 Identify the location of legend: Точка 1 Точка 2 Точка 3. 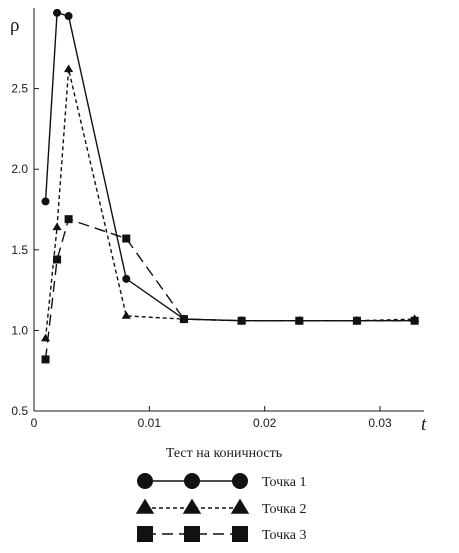
(220, 508).